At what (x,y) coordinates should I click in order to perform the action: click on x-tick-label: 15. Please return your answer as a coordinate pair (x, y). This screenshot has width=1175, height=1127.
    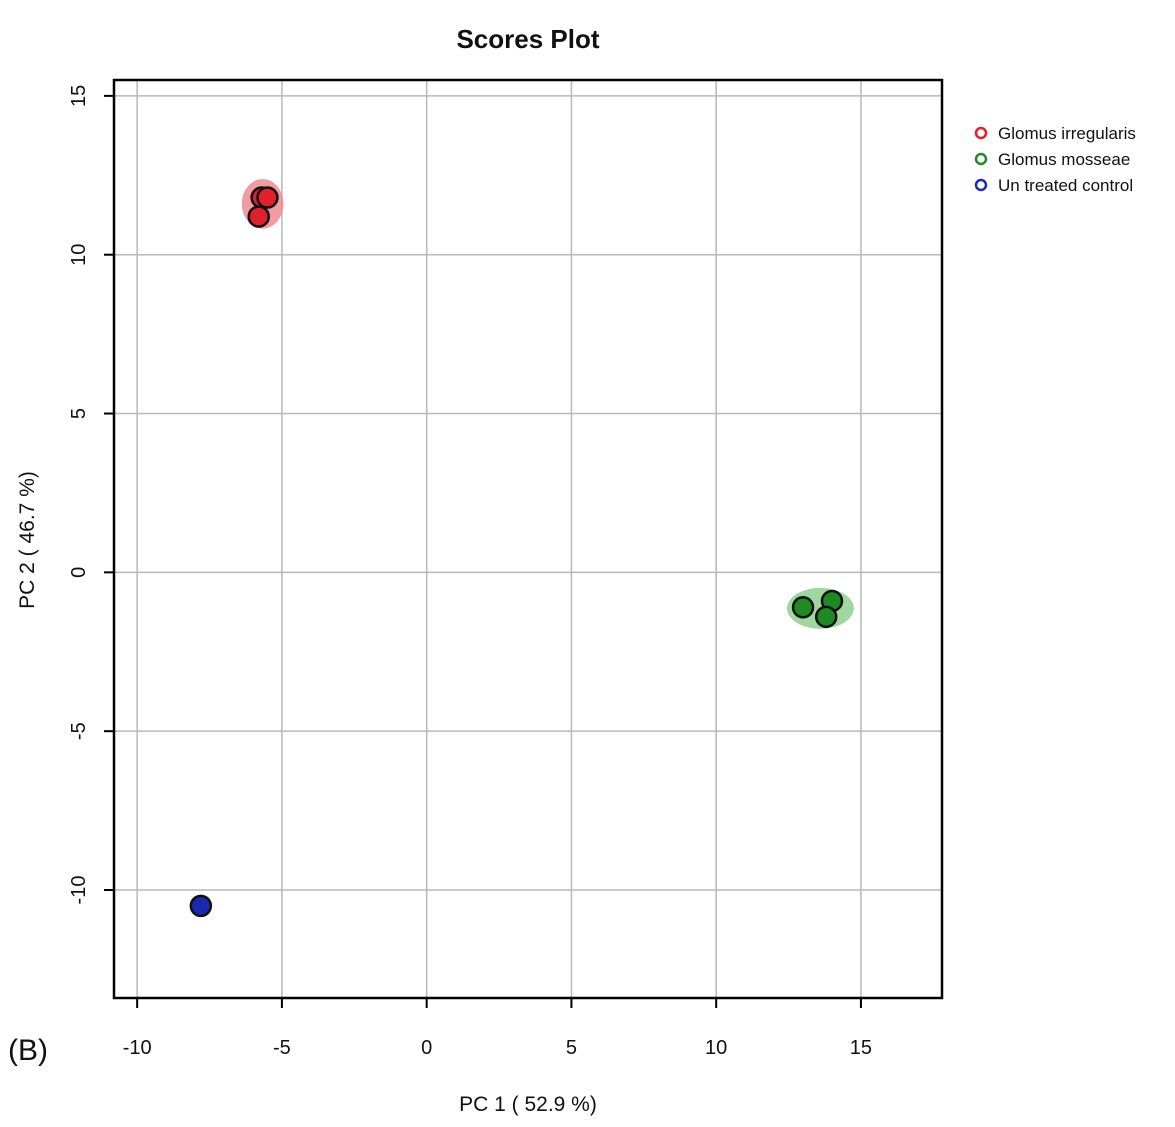
    Looking at the image, I should click on (861, 1048).